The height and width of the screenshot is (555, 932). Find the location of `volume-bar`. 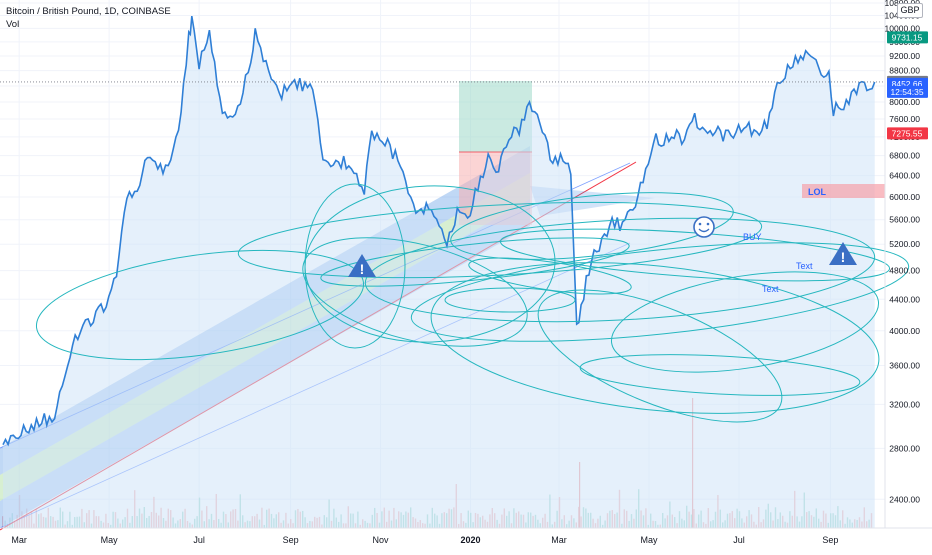

volume-bar is located at coordinates (3, 522).